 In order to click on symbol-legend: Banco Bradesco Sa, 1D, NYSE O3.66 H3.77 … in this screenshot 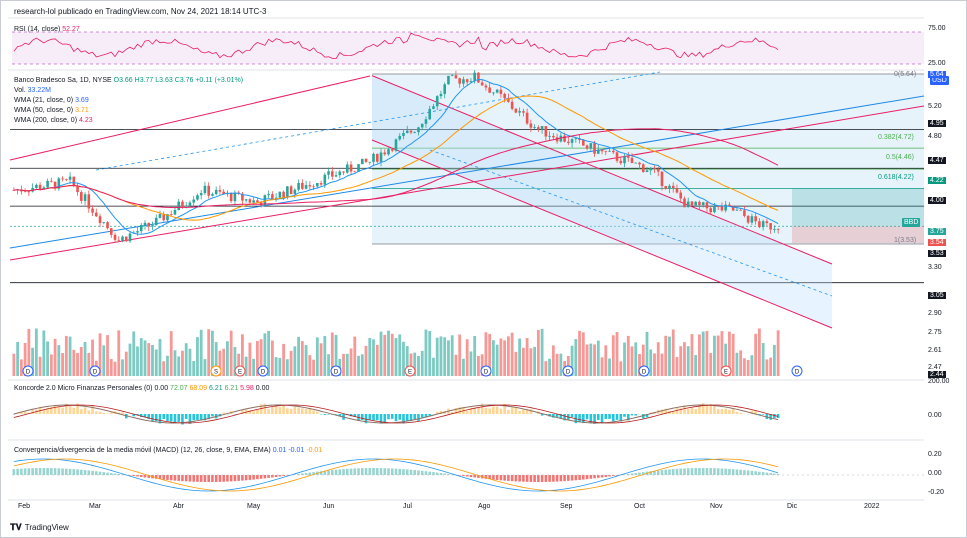, I will do `click(128, 80)`.